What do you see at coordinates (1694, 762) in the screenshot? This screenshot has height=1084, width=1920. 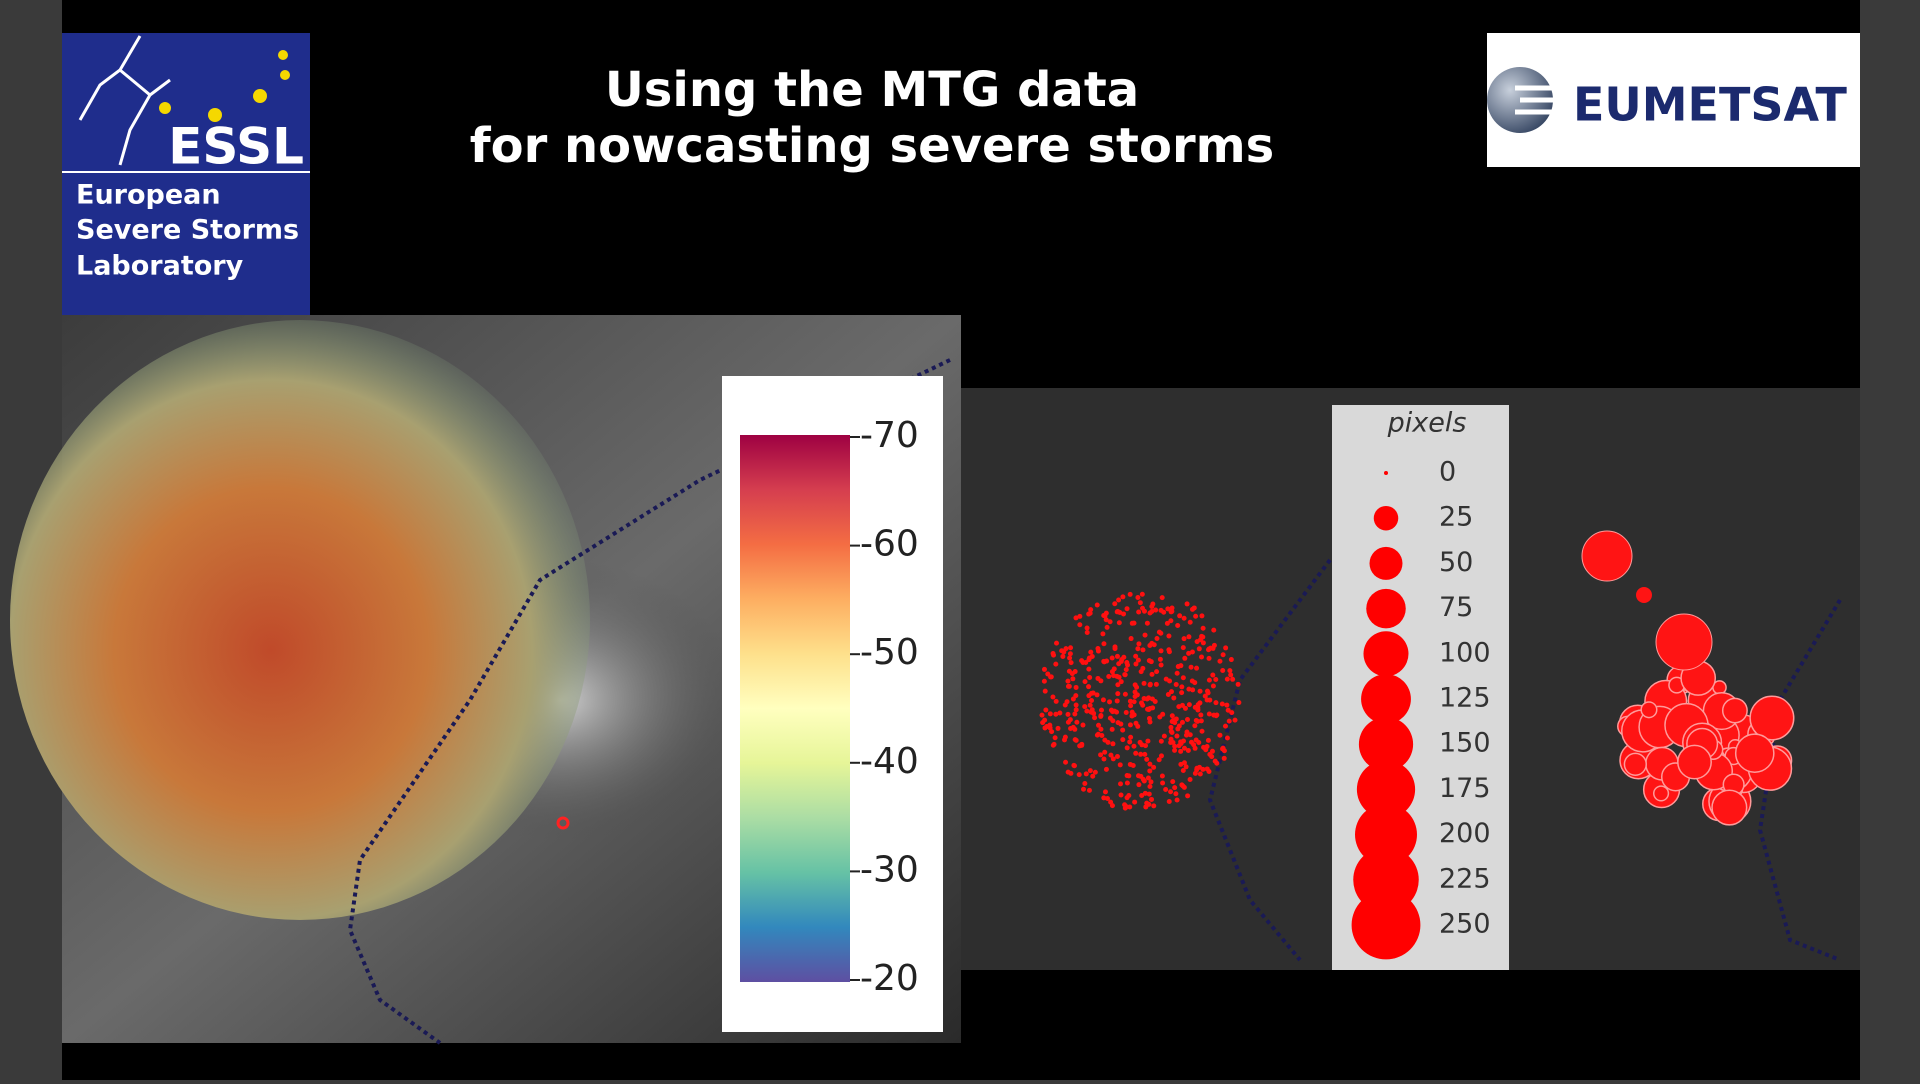 I see `detection-bubble` at bounding box center [1694, 762].